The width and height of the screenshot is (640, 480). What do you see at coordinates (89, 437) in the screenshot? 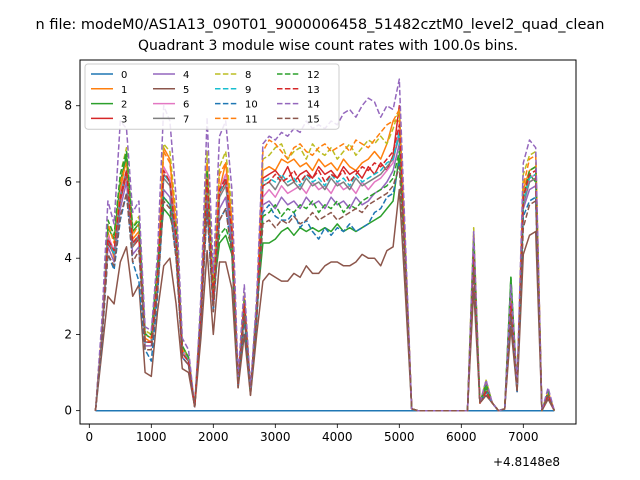
I see `x-tick-label: 0` at bounding box center [89, 437].